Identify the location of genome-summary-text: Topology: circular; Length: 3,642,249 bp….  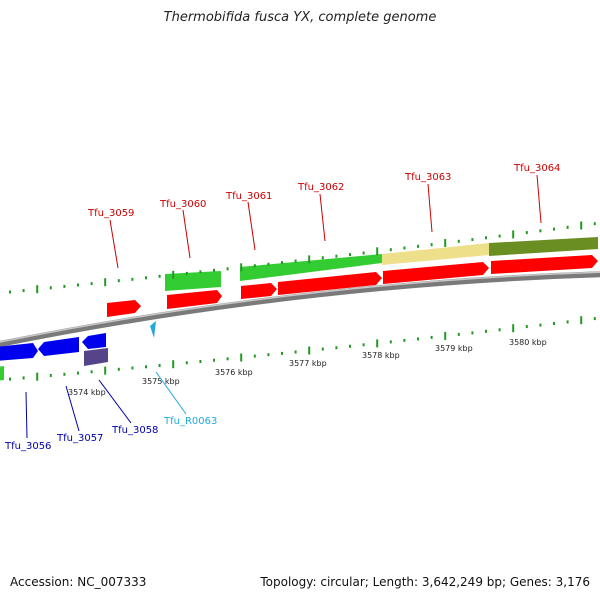
(425, 582).